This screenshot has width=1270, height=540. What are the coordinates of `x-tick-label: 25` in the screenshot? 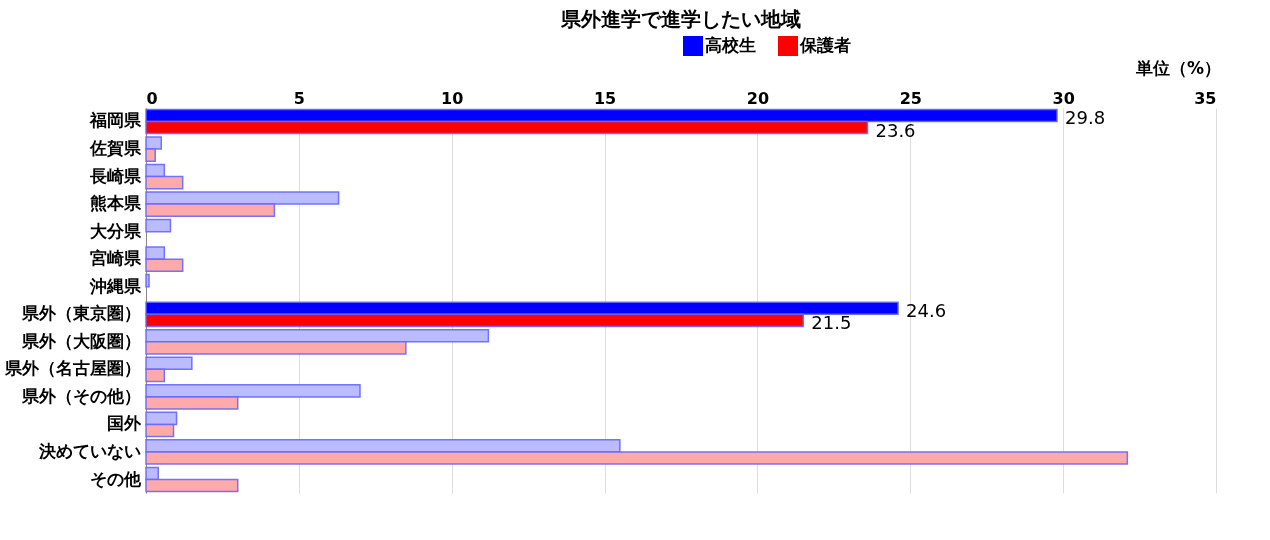 It's located at (910, 98).